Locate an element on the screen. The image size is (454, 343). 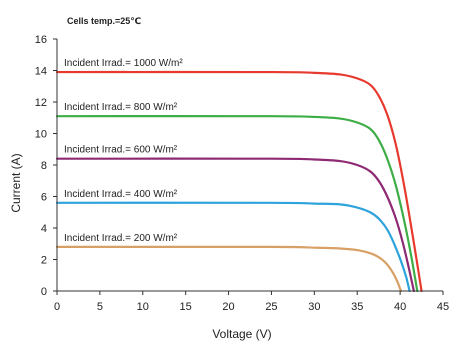
x-tick-label: 10 is located at coordinates (143, 307).